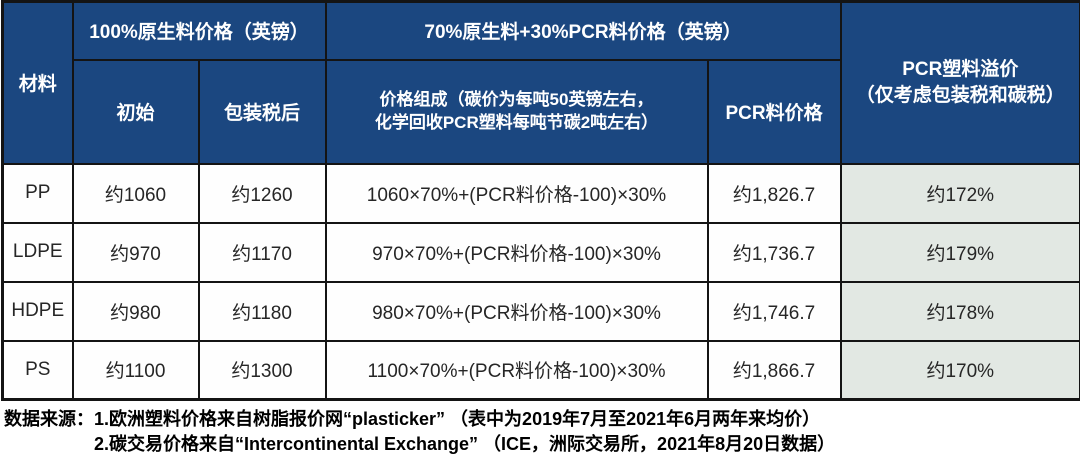  Describe the element at coordinates (959, 370) in the screenshot. I see `cell-premium: 约170%` at that location.